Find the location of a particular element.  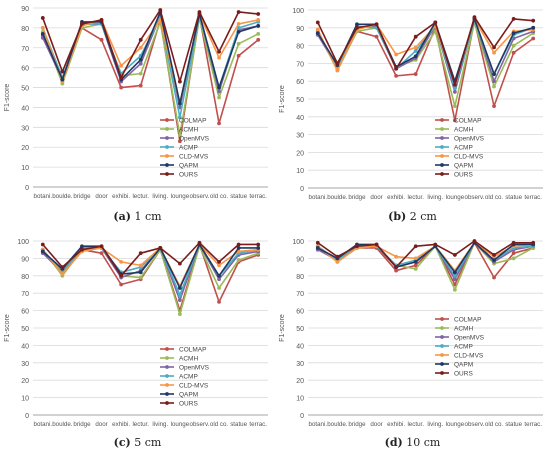

series-line-qapm is located at coordinates (150, 266).